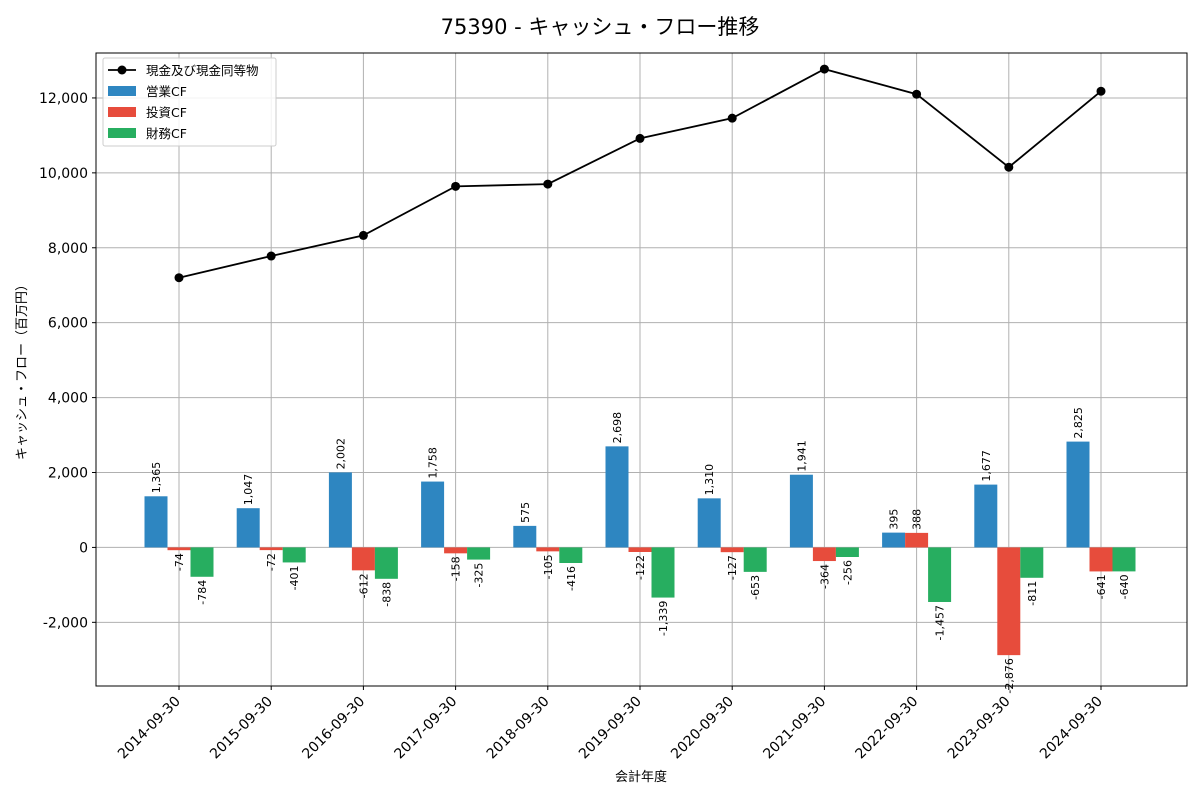  What do you see at coordinates (732, 567) in the screenshot?
I see `bar-data-label: -127` at bounding box center [732, 567].